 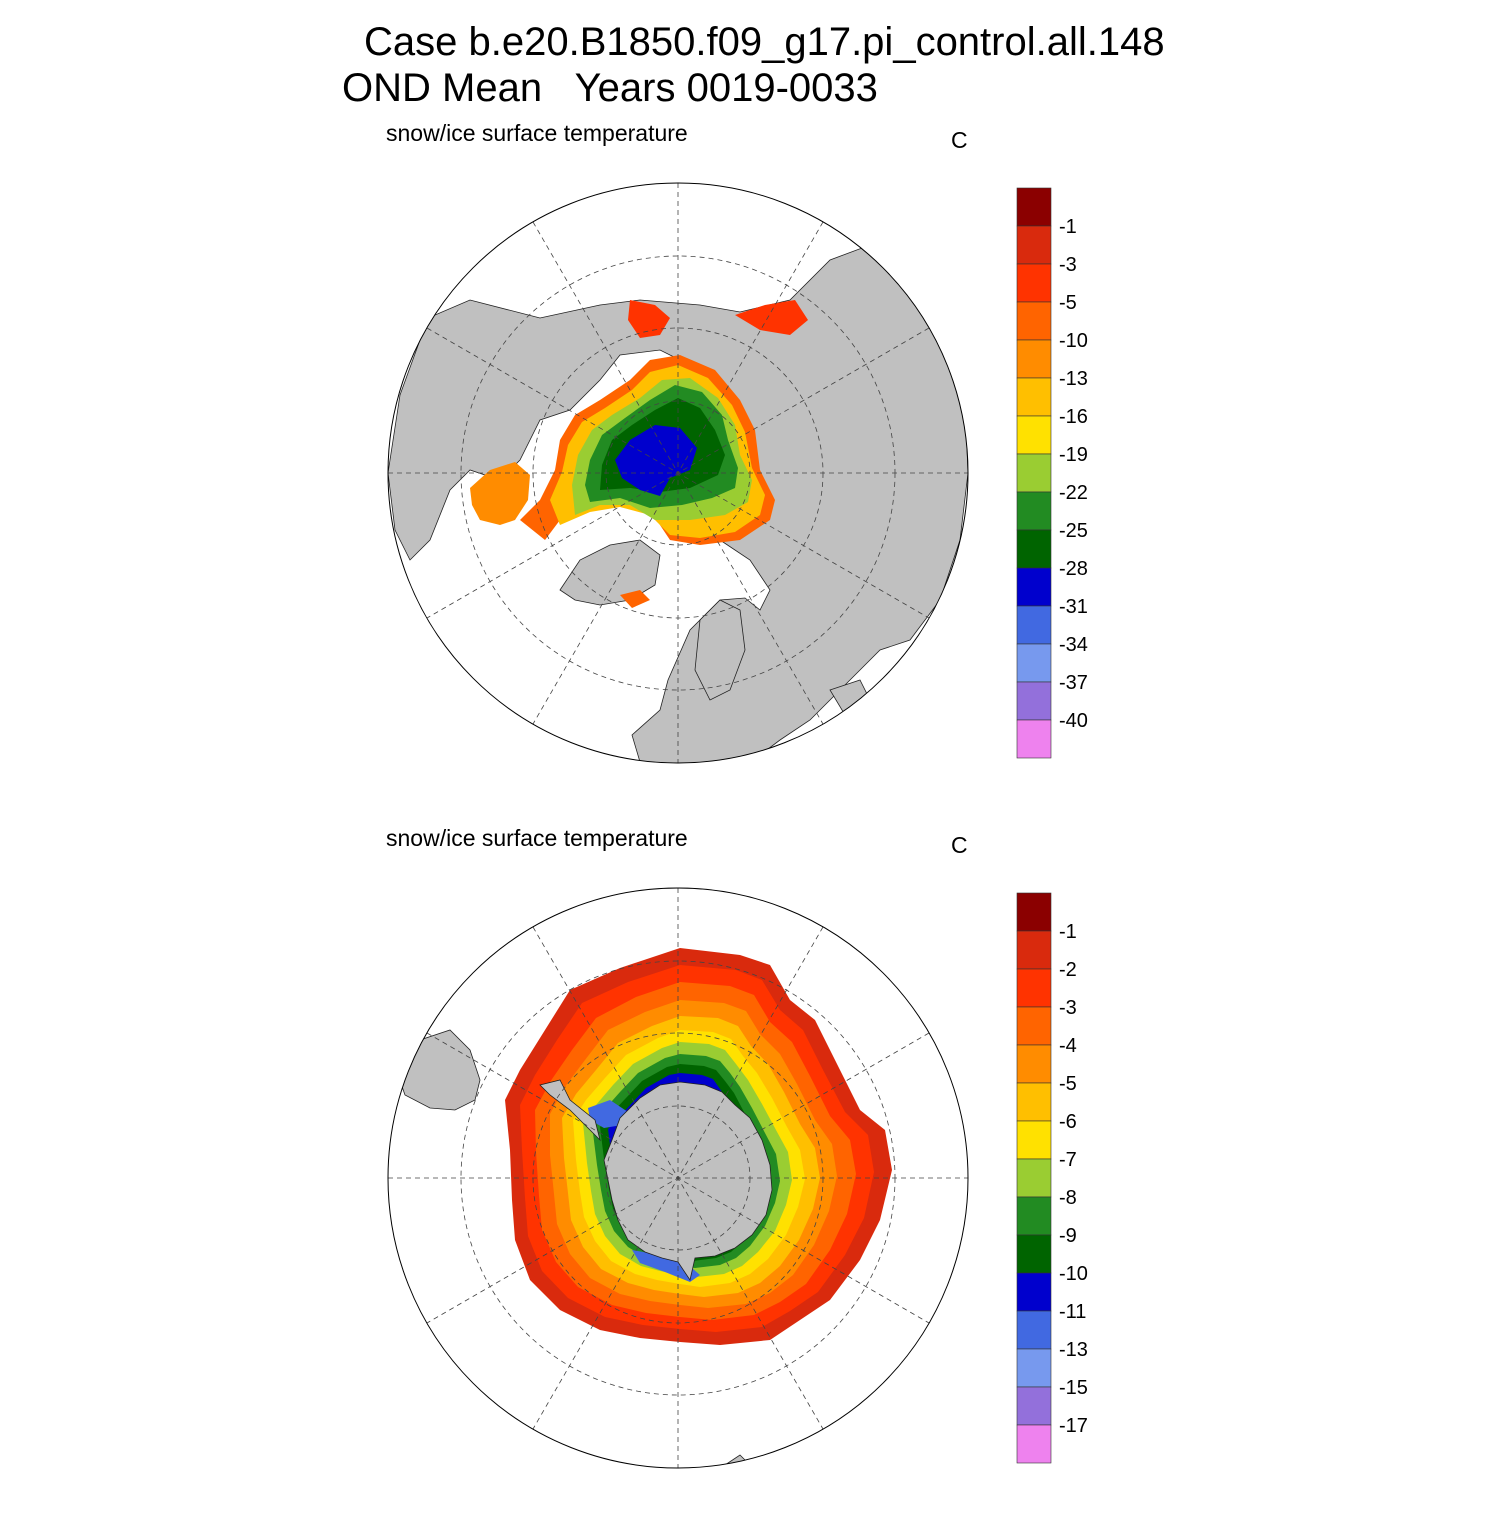 I want to click on north-colorbar-tick-label: -13, so click(x=1073, y=379).